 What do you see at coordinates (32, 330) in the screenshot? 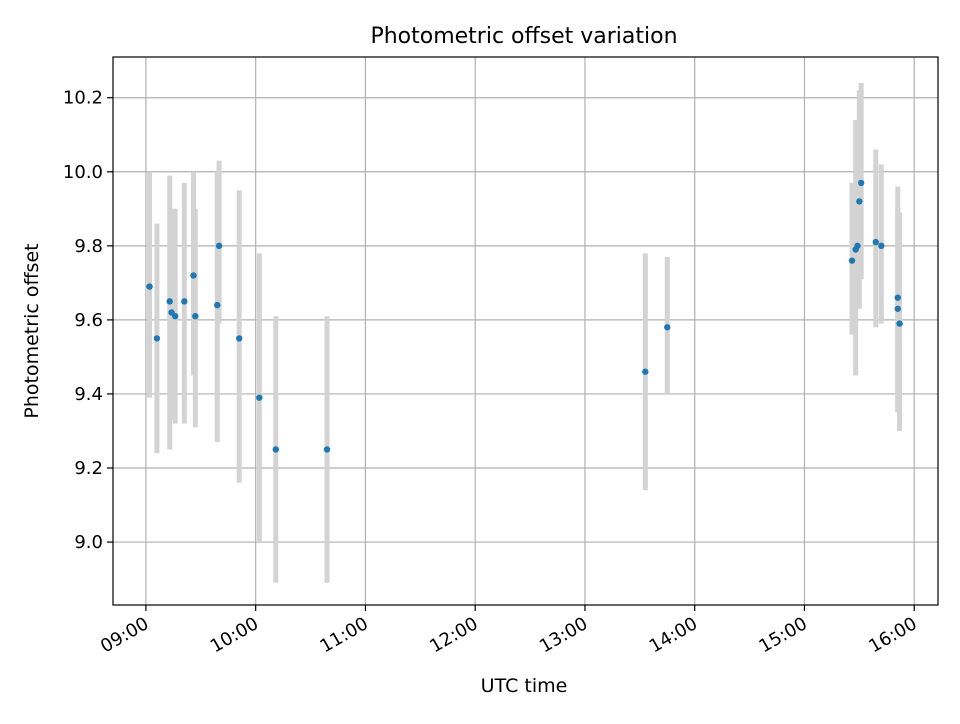
I see `y-axis-label: Photometric offset` at bounding box center [32, 330].